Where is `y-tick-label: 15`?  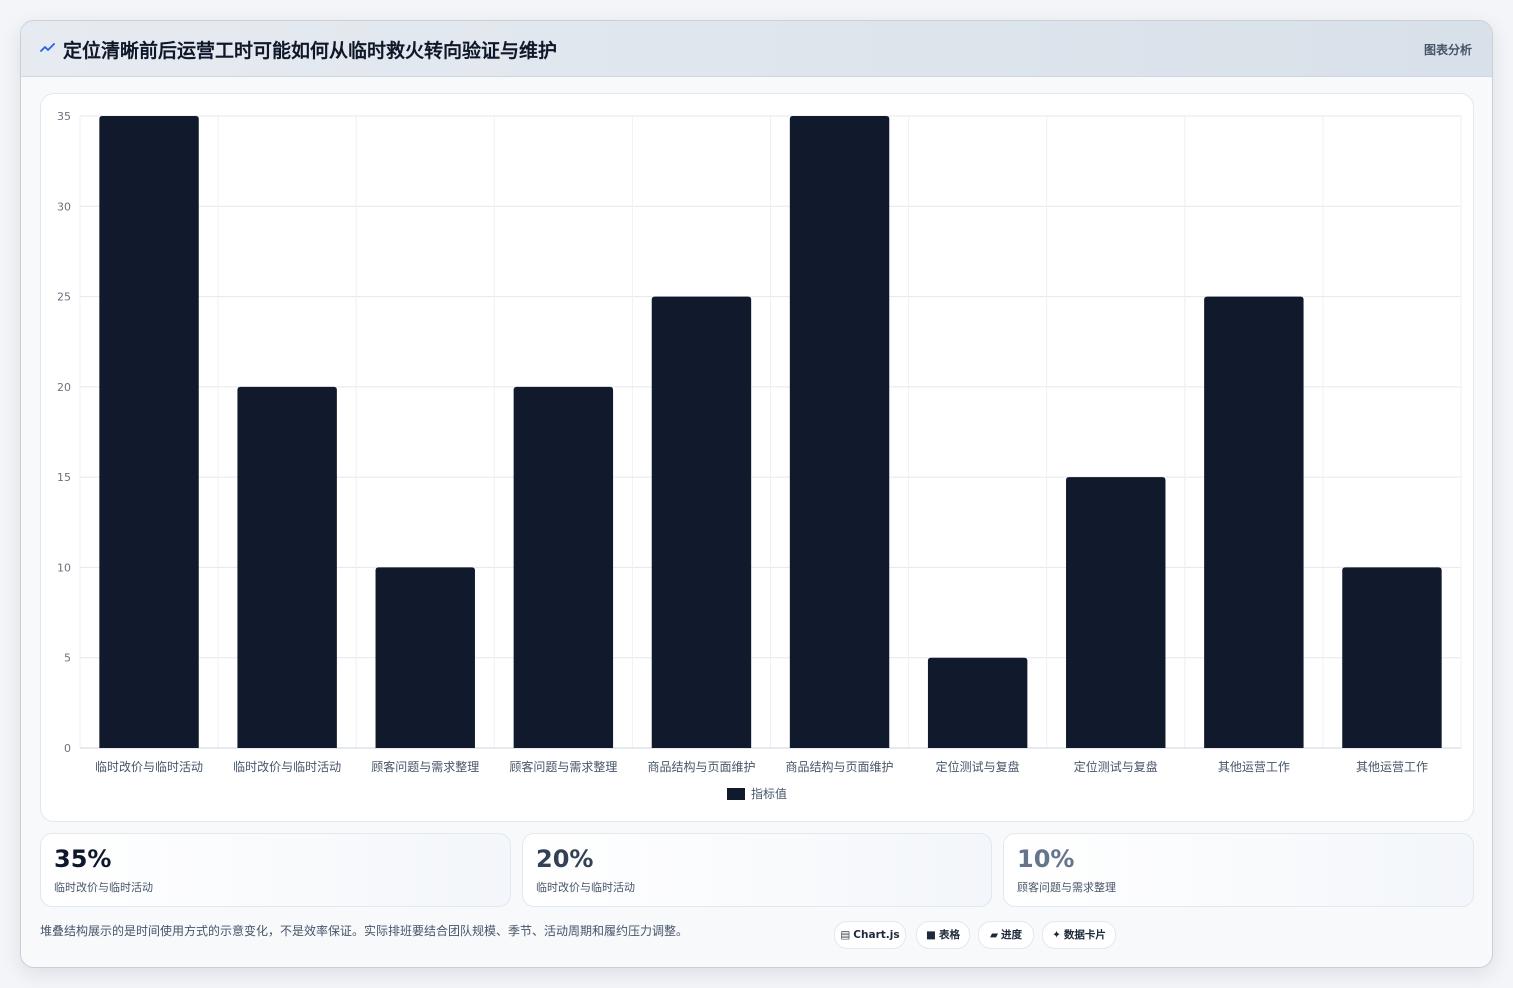
y-tick-label: 15 is located at coordinates (64, 477).